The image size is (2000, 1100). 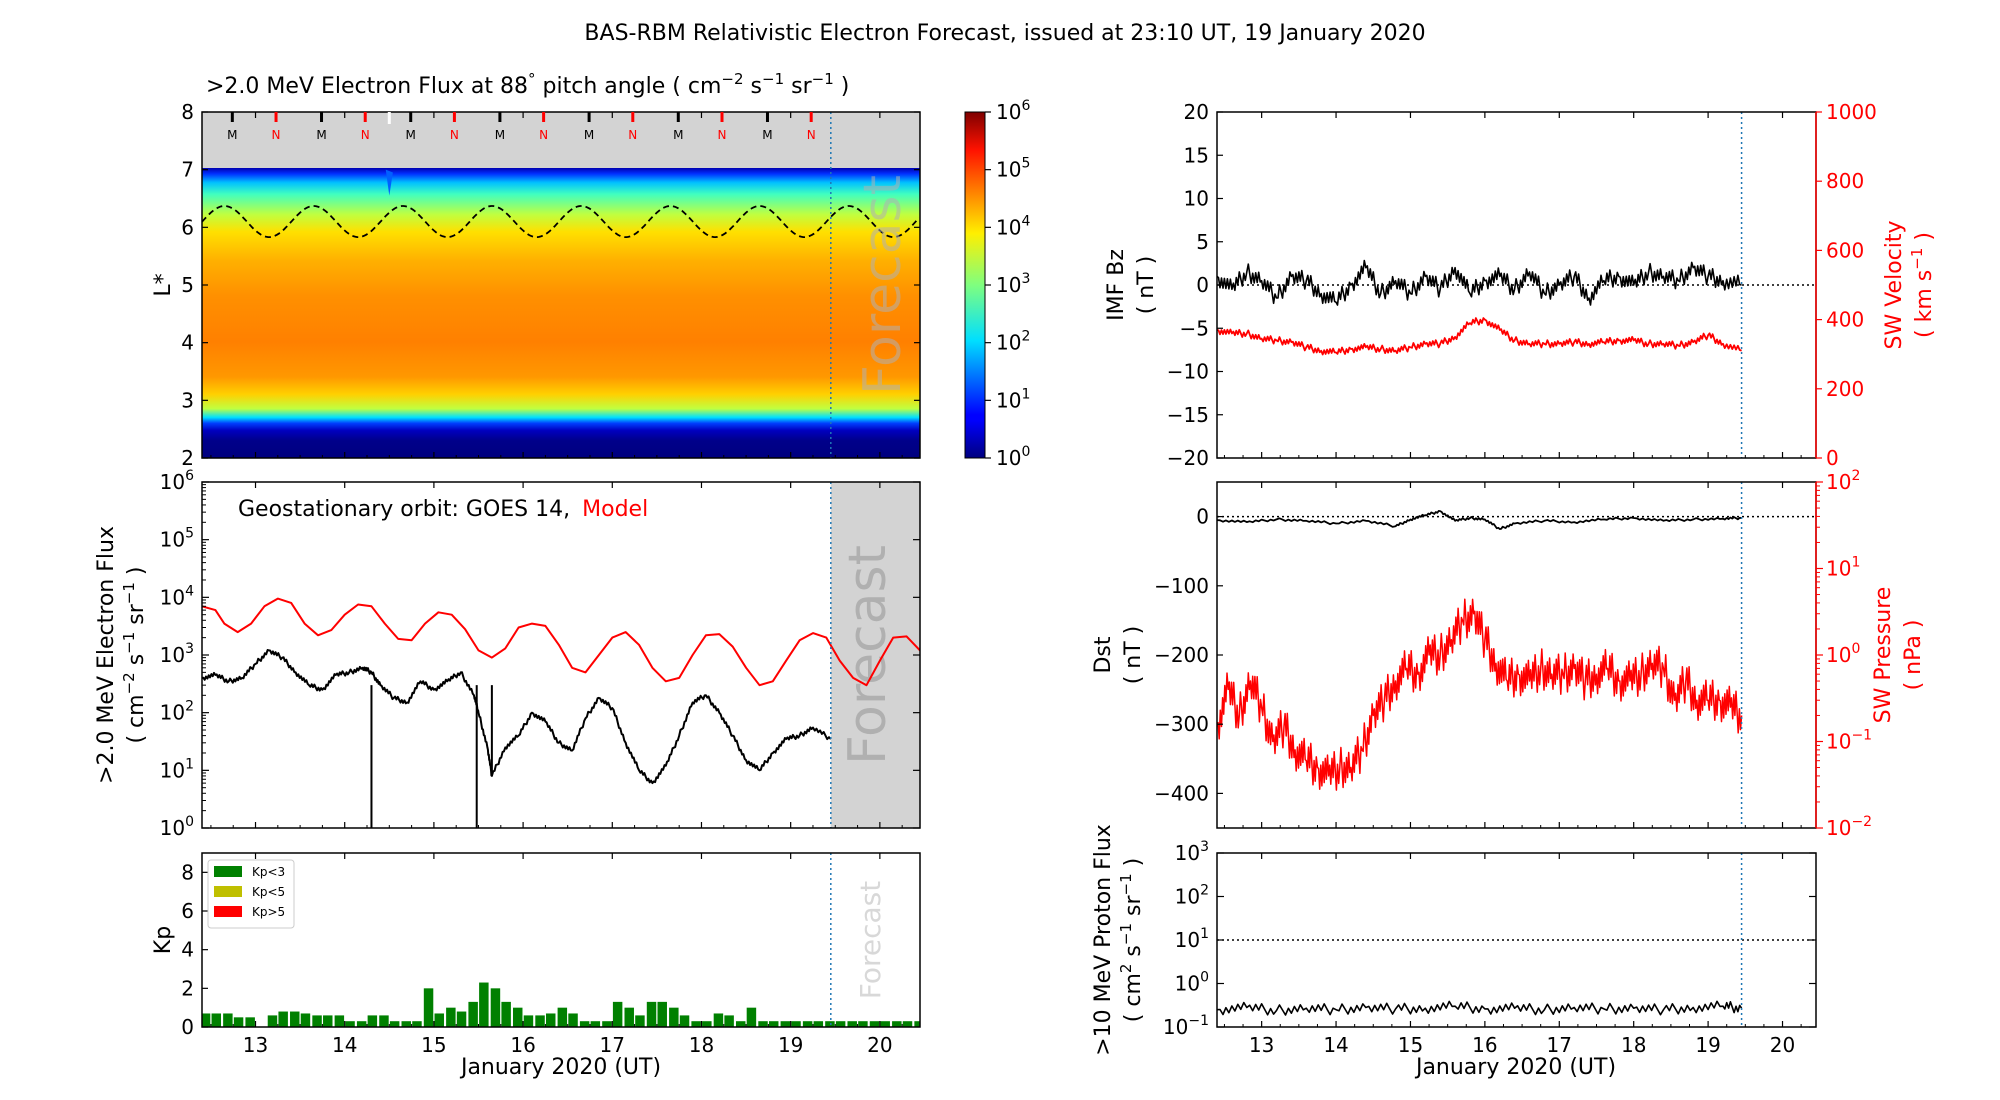 I want to click on x-tick-label: 17, so click(x=612, y=1045).